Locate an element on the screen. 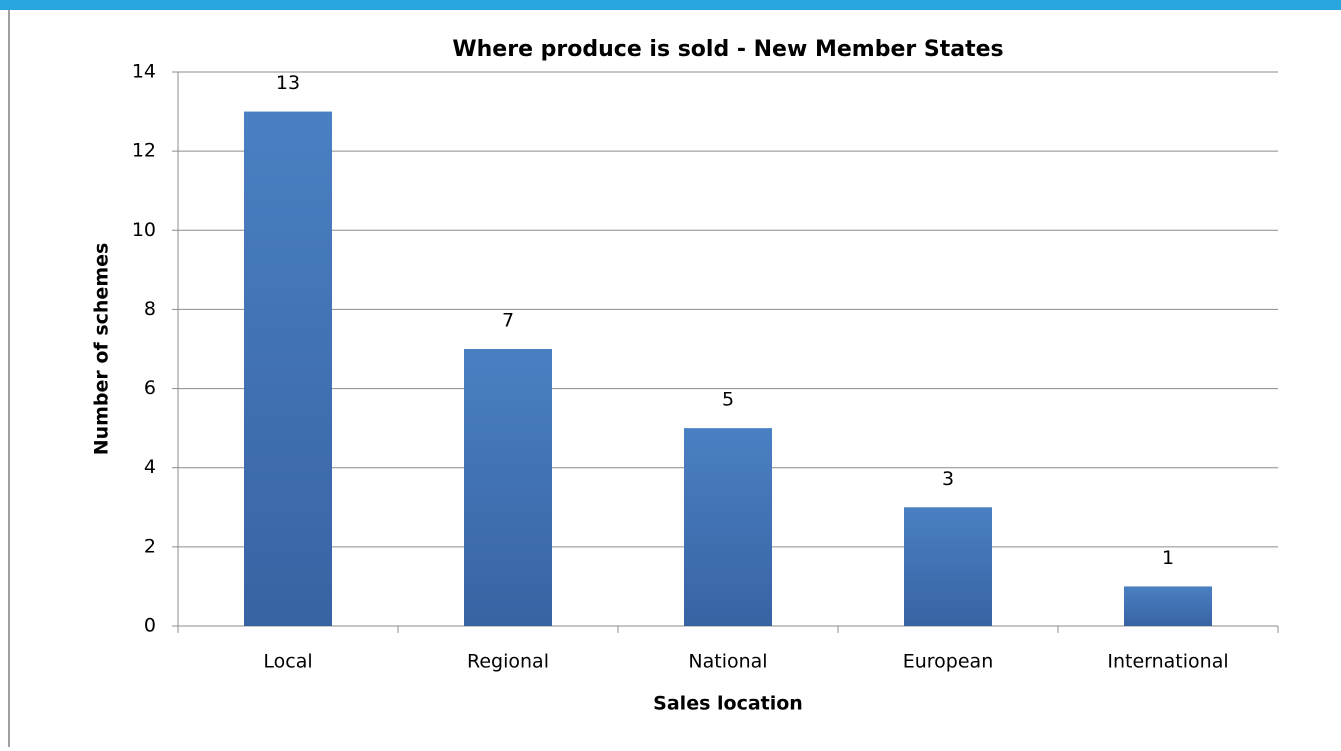 The width and height of the screenshot is (1341, 751). x-tick-label: International is located at coordinates (1167, 662).